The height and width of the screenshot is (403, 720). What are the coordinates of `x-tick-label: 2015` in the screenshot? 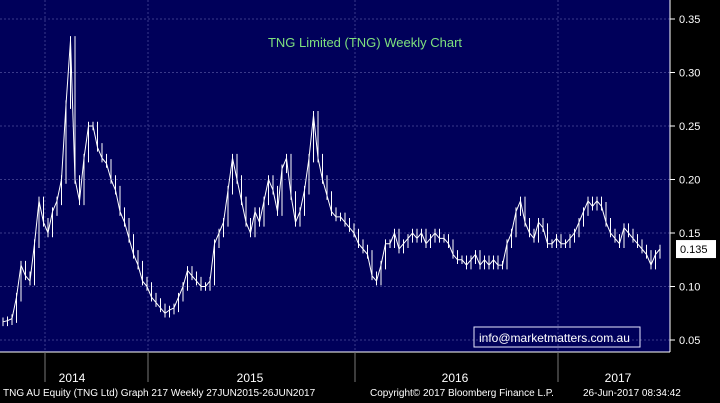 It's located at (250, 377).